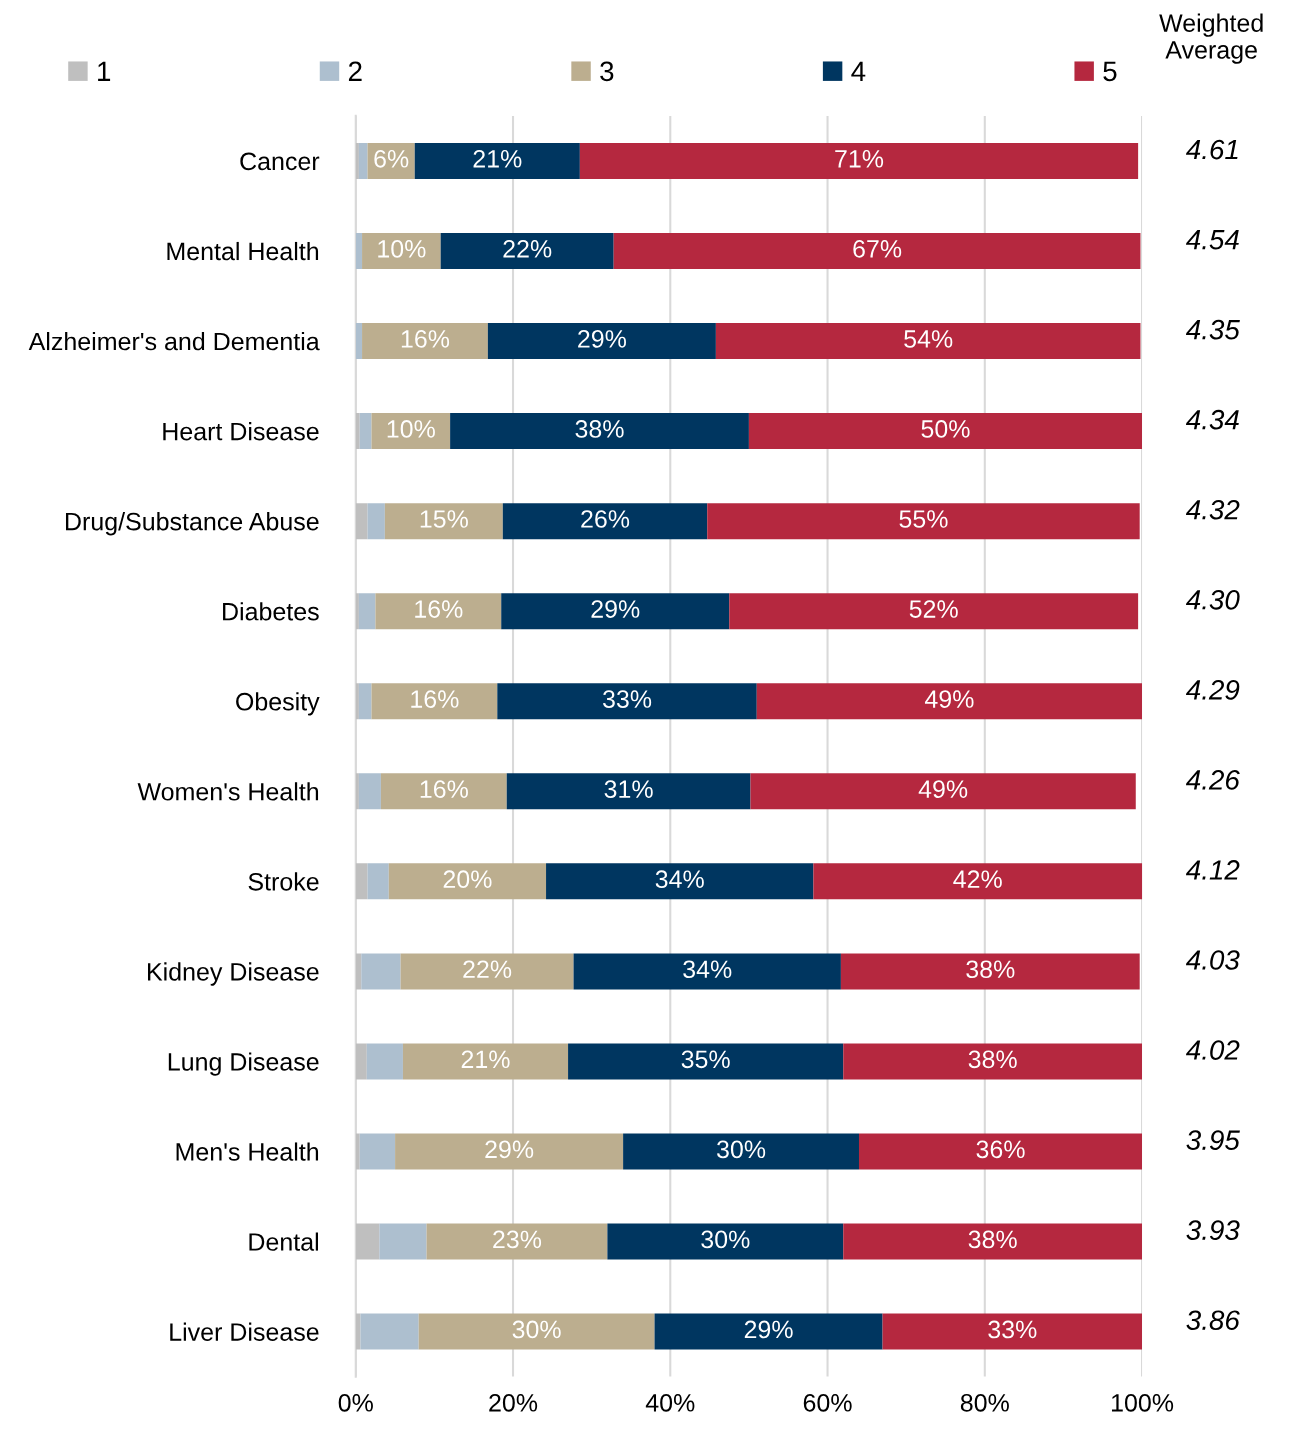 This screenshot has height=1431, width=1289. I want to click on text: 3.93, so click(1213, 1230).